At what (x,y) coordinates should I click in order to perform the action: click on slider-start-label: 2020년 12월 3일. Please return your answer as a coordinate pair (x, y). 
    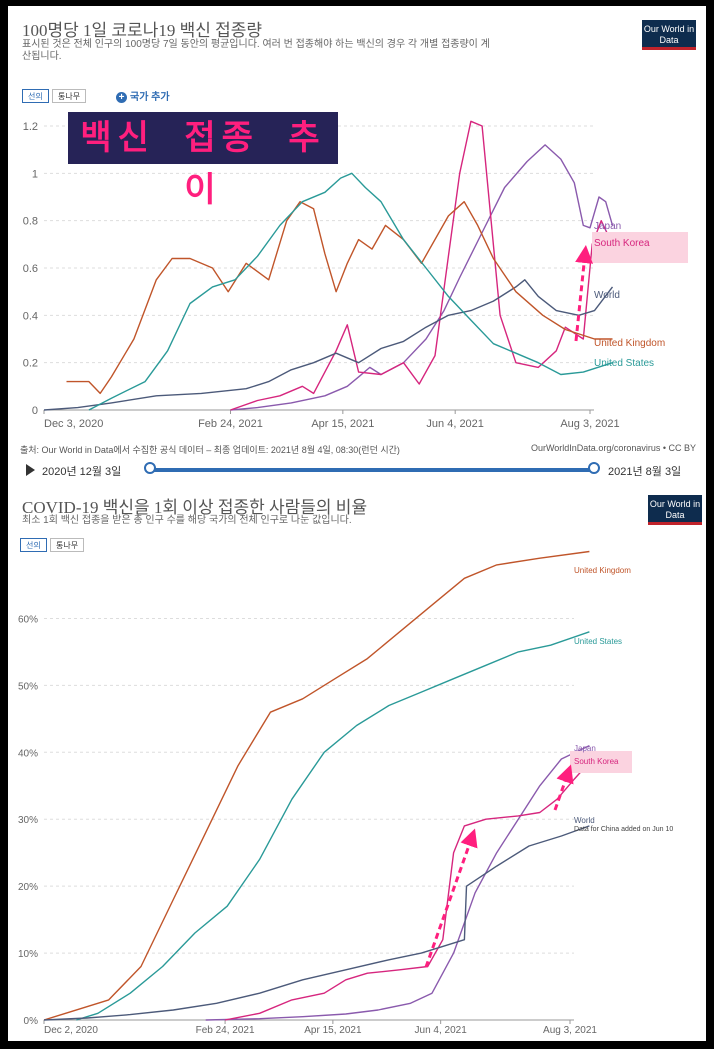
    Looking at the image, I should click on (82, 472).